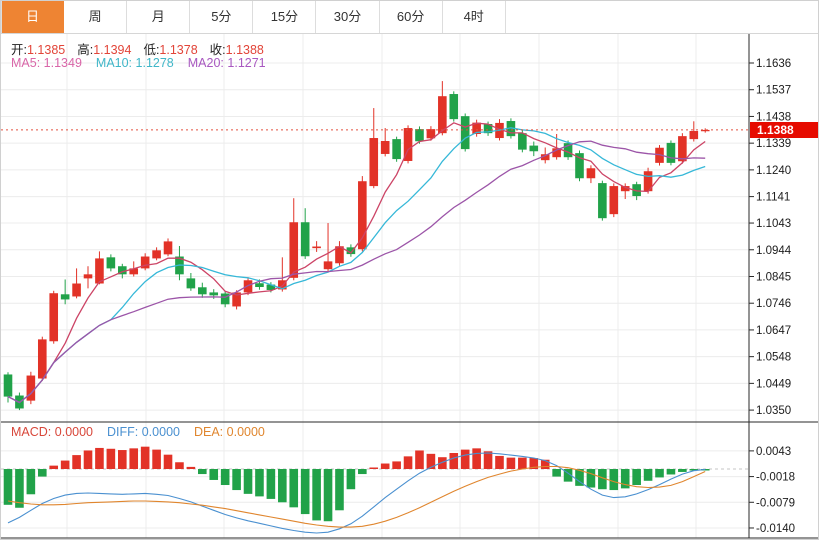  I want to click on svg-text: 1.0647, so click(773, 331).